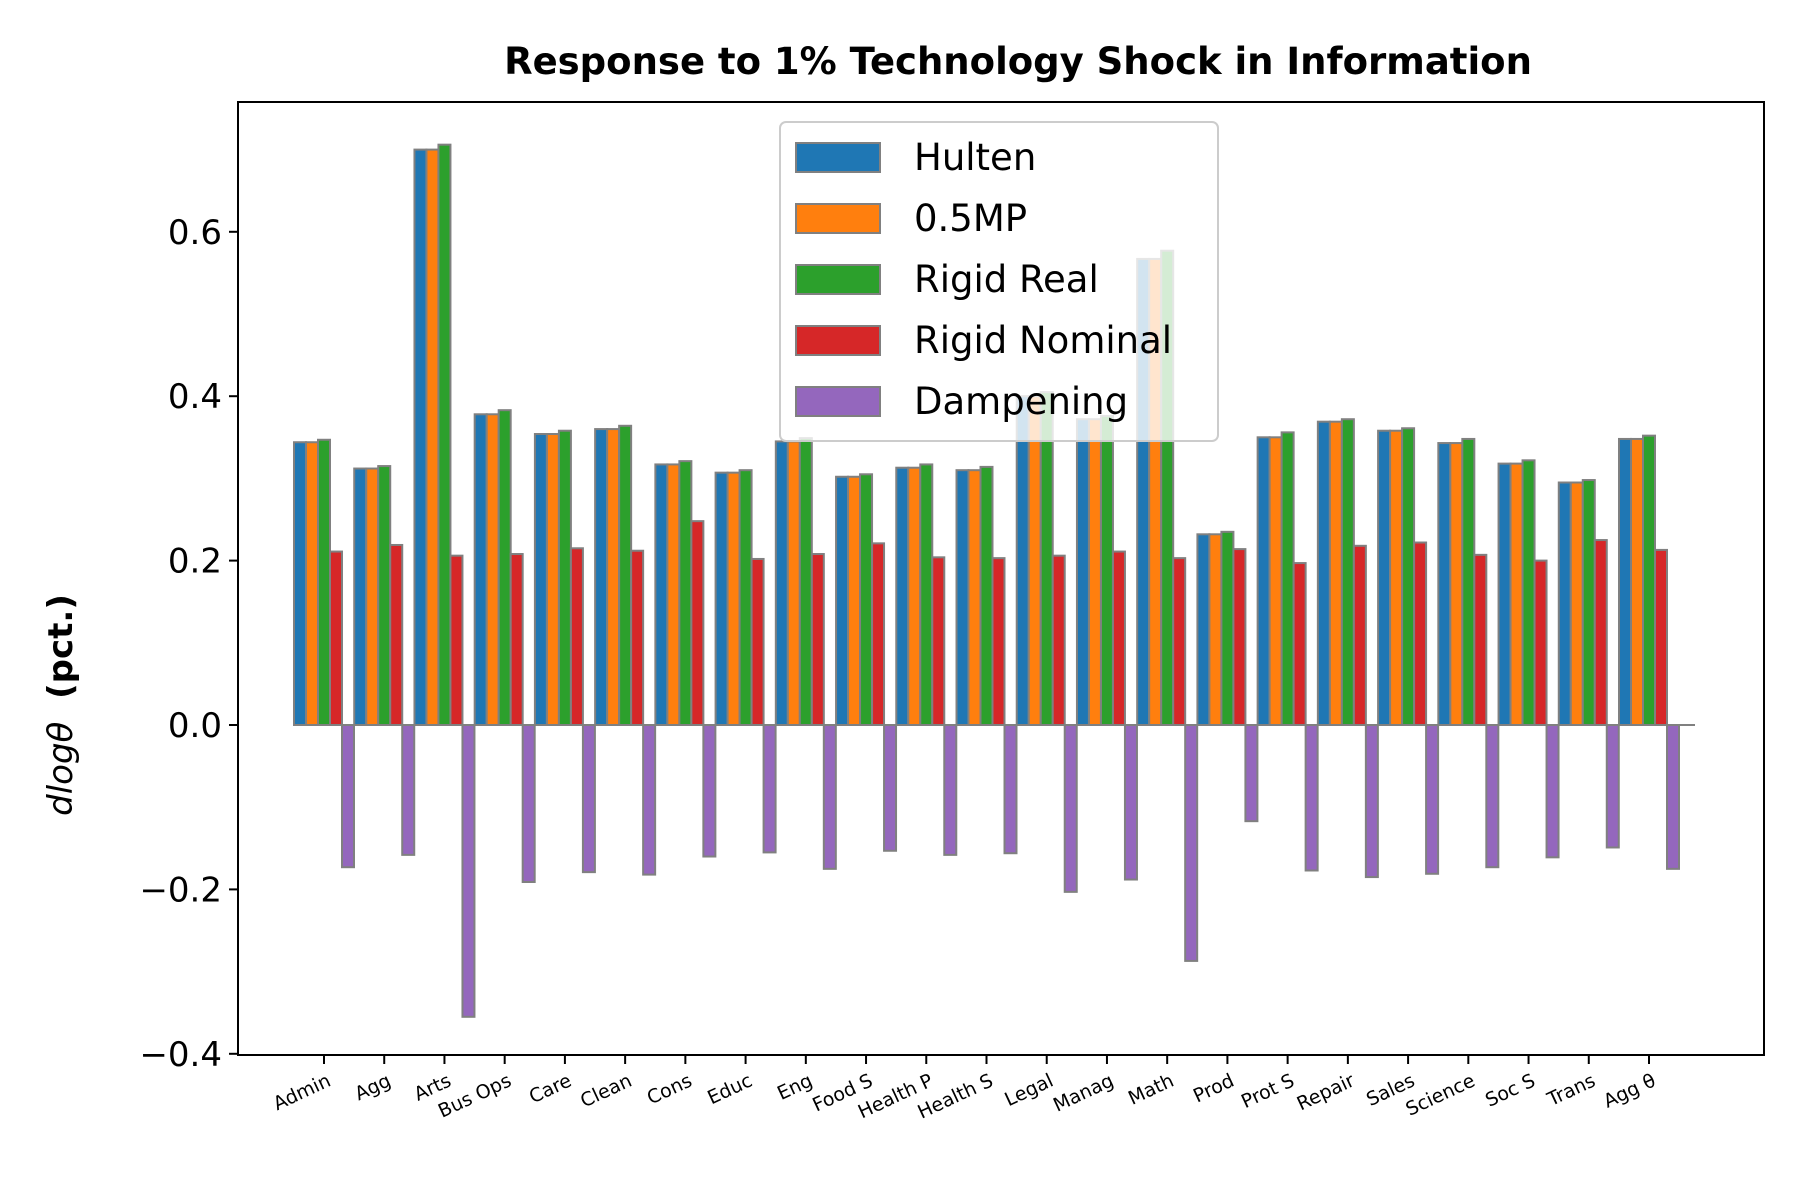 The height and width of the screenshot is (1200, 1800). What do you see at coordinates (1552, 791) in the screenshot?
I see `bar-dampening-soc-s` at bounding box center [1552, 791].